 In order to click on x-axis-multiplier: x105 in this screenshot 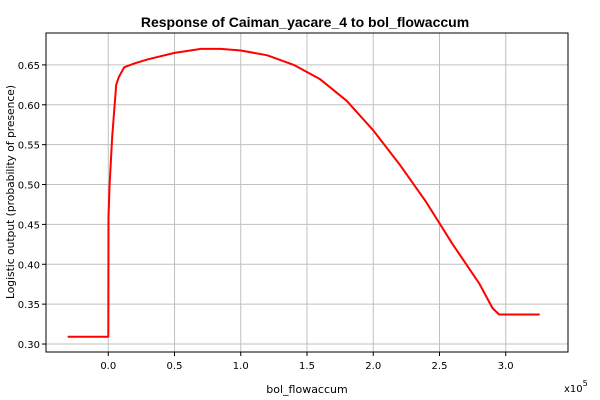, I will do `click(576, 387)`.